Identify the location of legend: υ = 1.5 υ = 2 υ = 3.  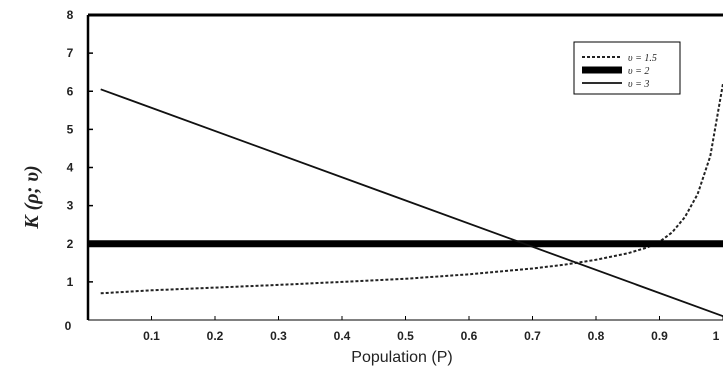
(627, 68).